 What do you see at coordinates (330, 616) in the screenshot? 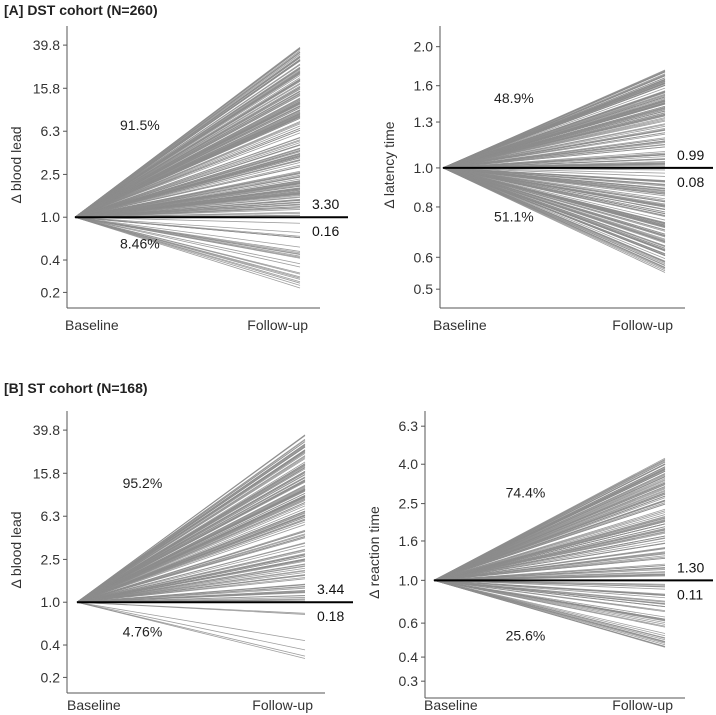
I see `end-label-bottom: 0.18` at bounding box center [330, 616].